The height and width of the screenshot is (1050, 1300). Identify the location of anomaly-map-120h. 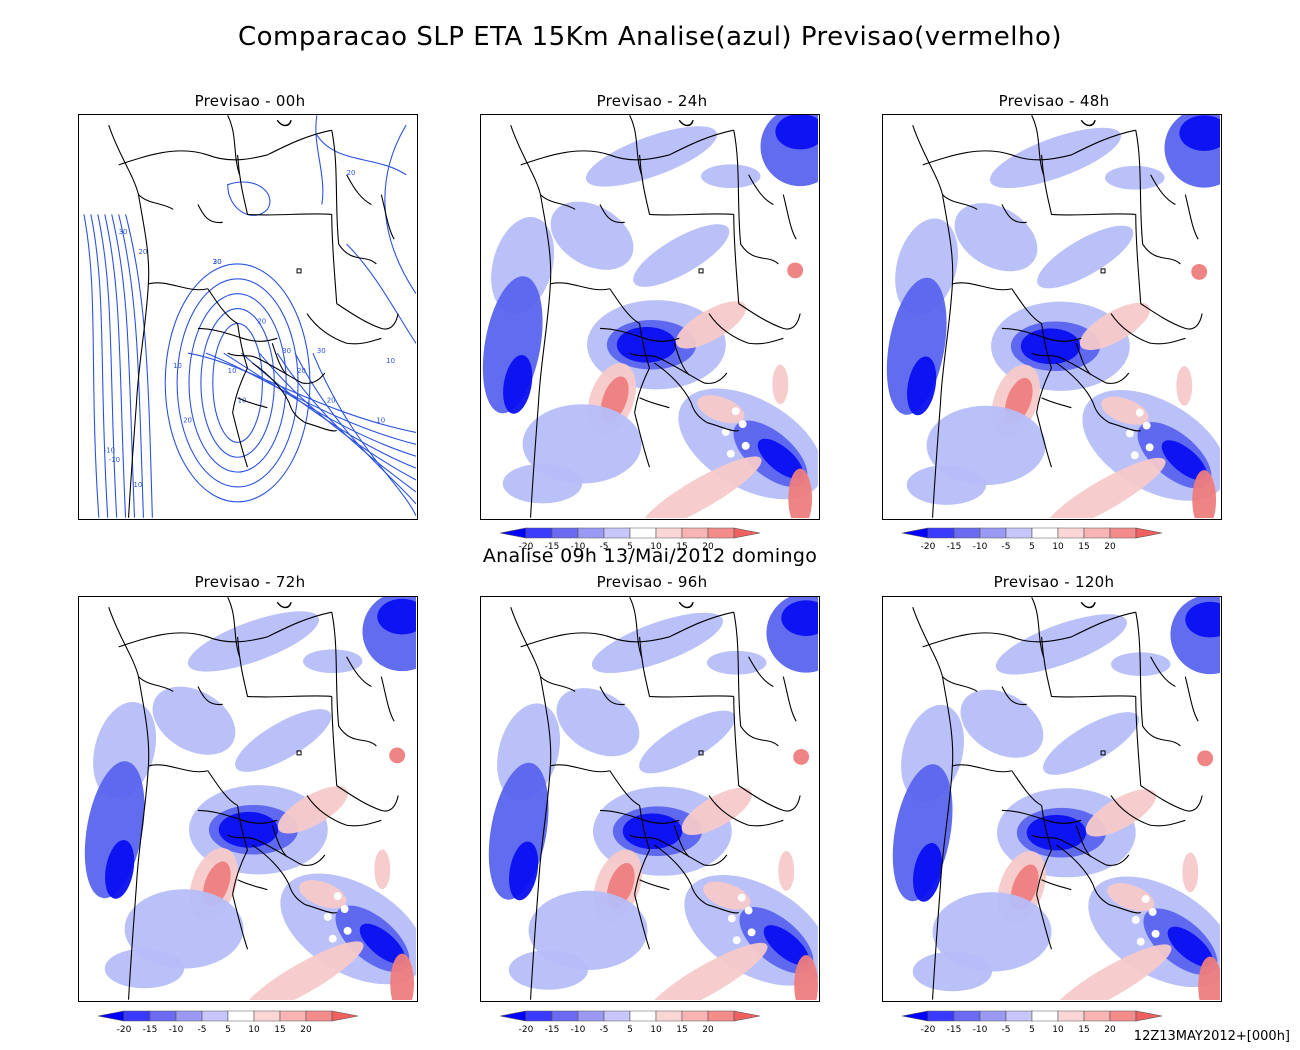
(1052, 799).